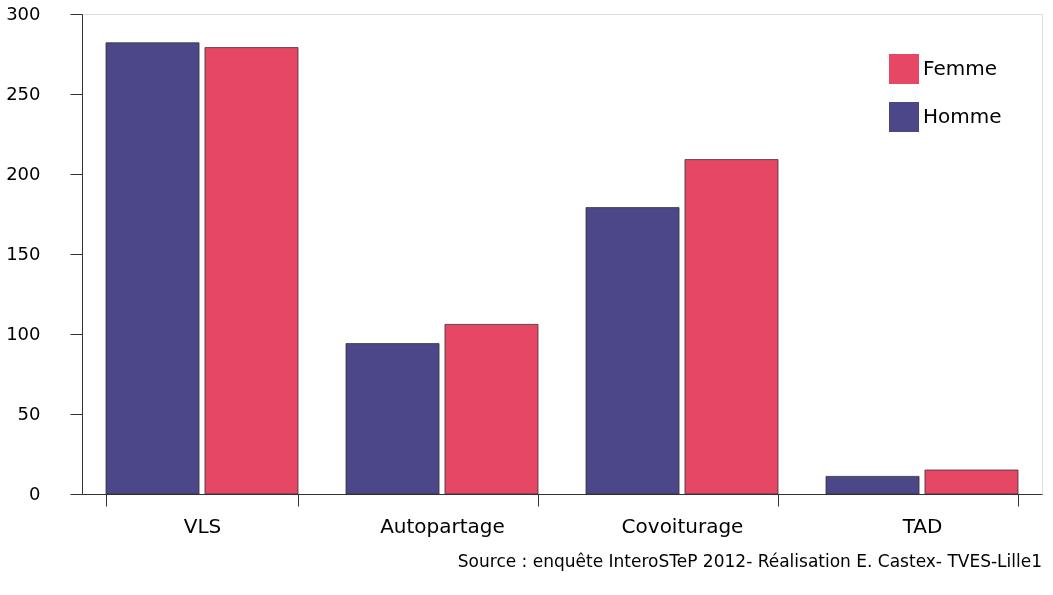  What do you see at coordinates (962, 116) in the screenshot?
I see `legend-label: Homme` at bounding box center [962, 116].